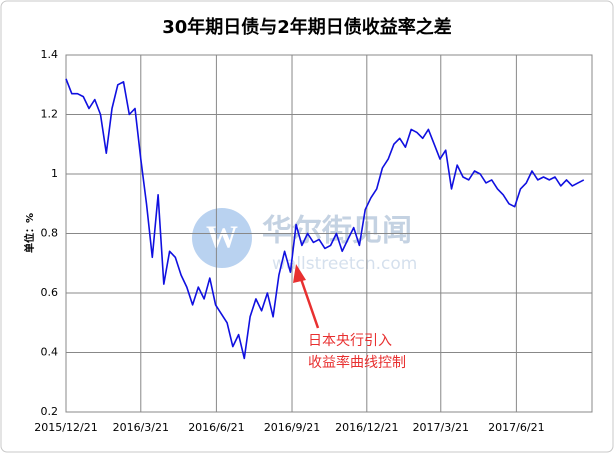 This screenshot has height=453, width=614. I want to click on y-tick-label: 0.4, so click(50, 352).